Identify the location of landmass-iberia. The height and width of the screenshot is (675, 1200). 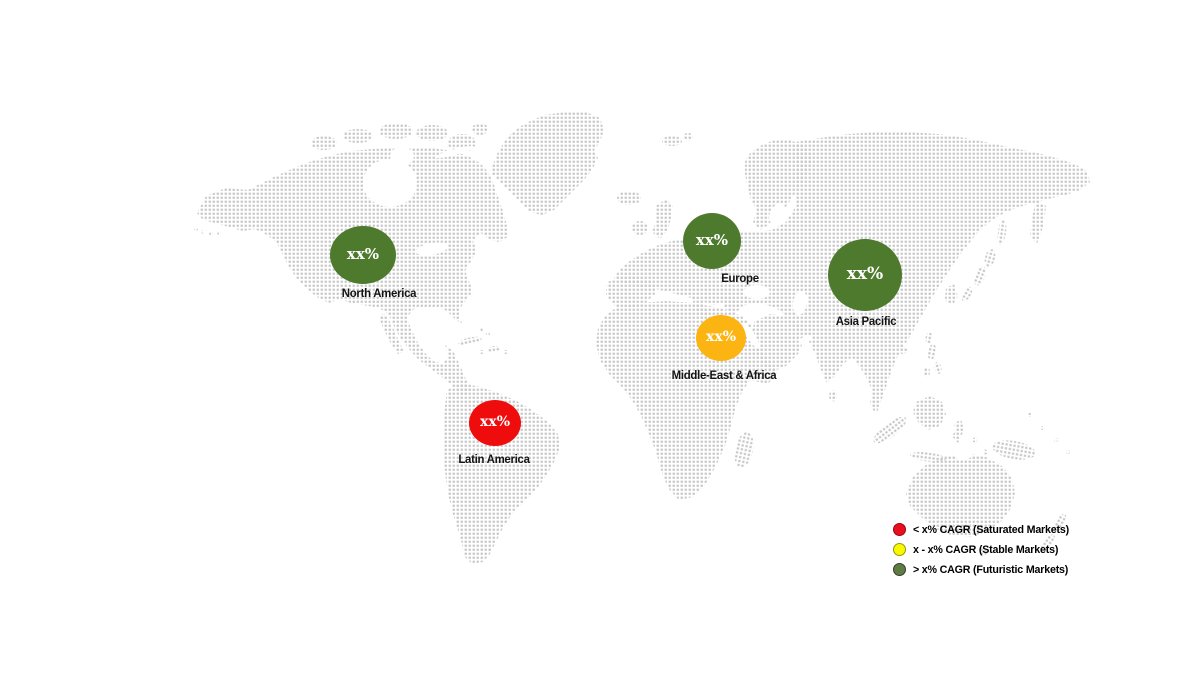
(631, 292).